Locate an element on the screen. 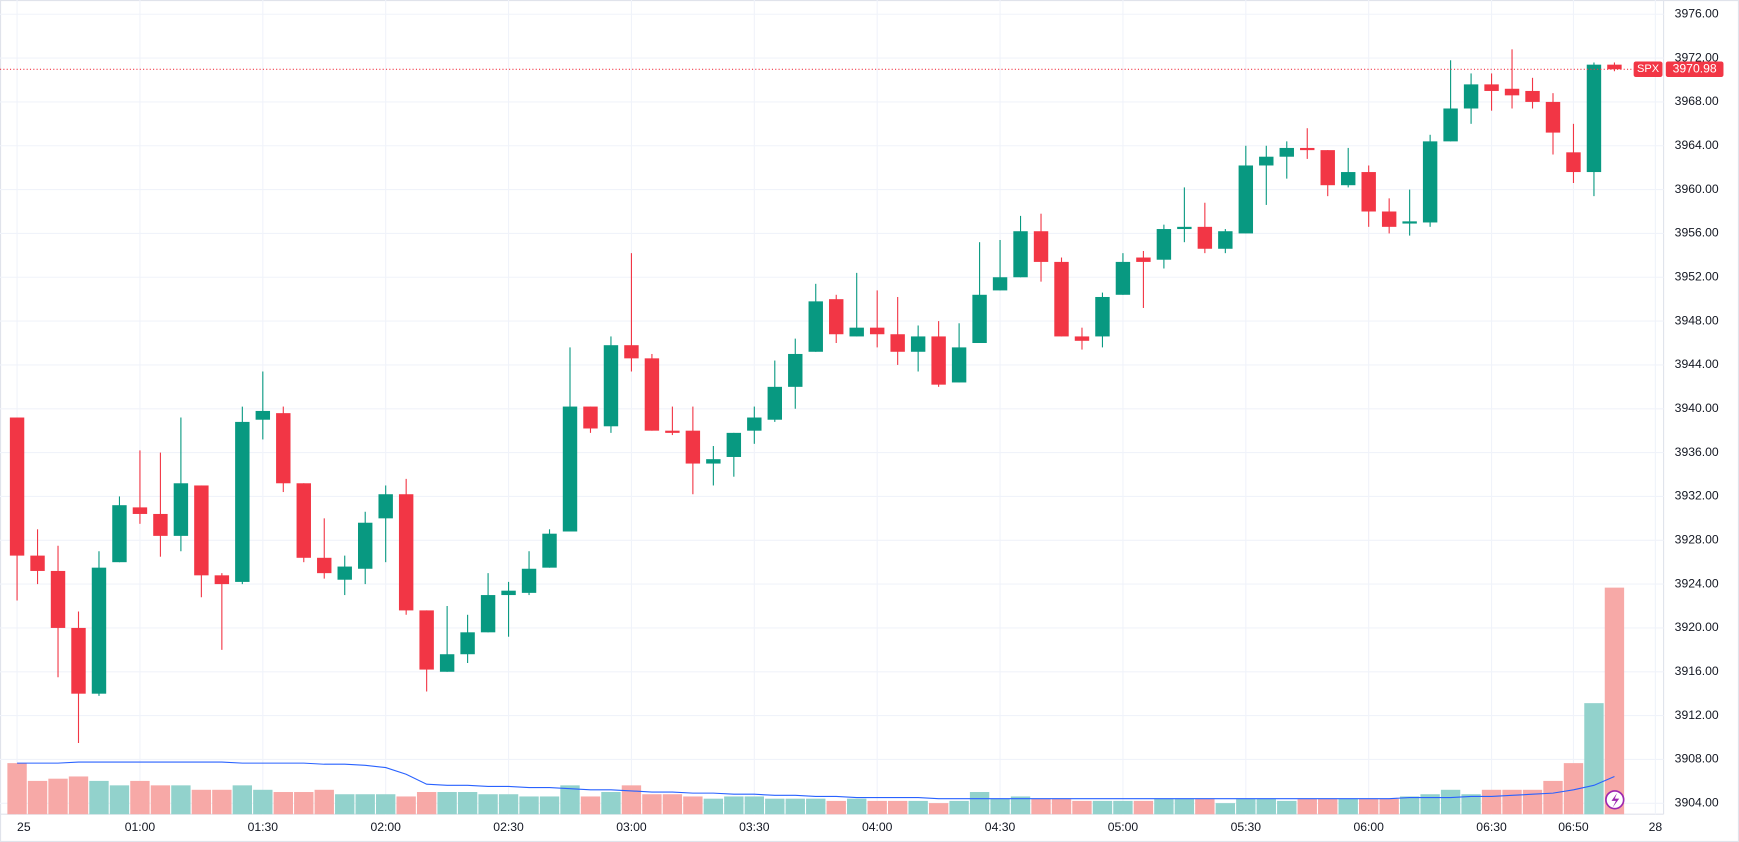  symbol-badge is located at coordinates (1648, 69).